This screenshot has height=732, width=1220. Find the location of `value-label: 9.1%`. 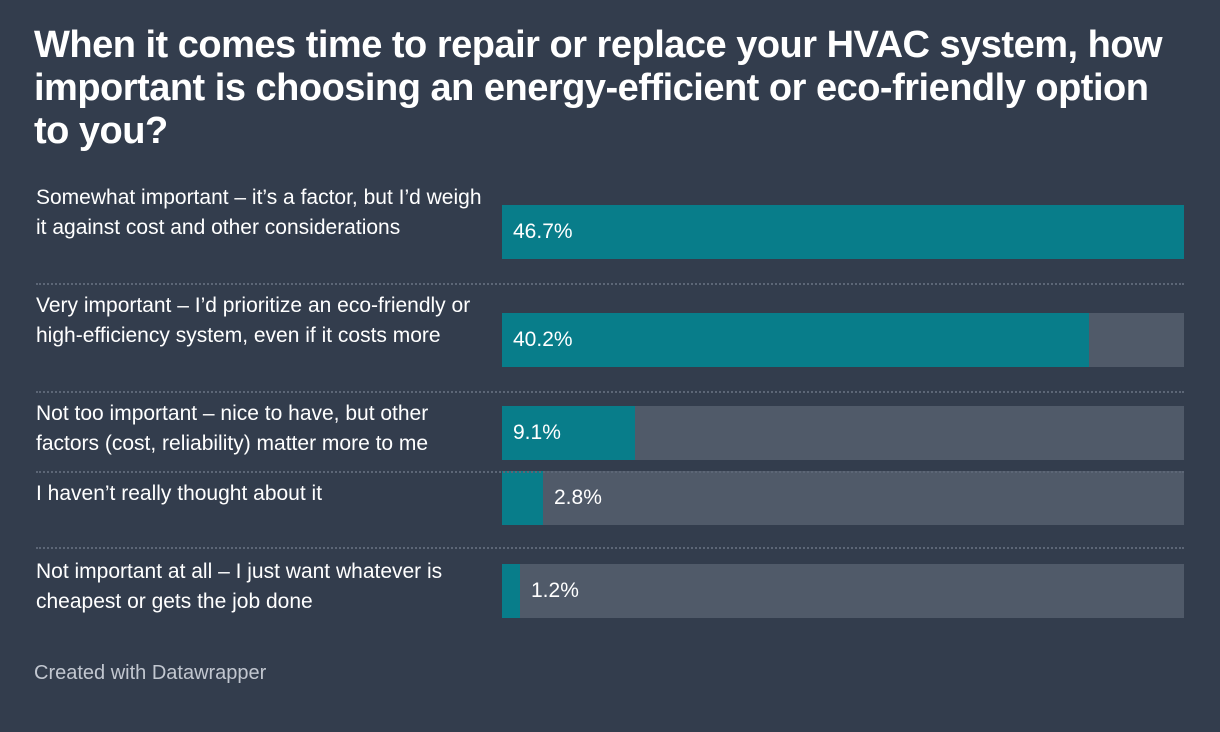

value-label: 9.1% is located at coordinates (537, 432).